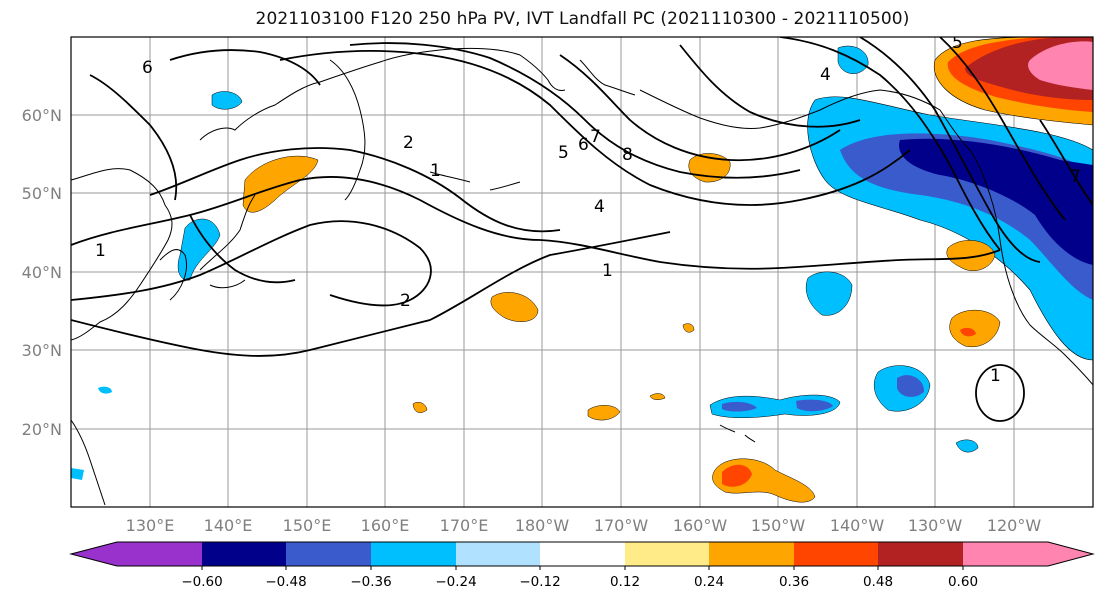  I want to click on negative-core-hawaii, so click(777, 405).